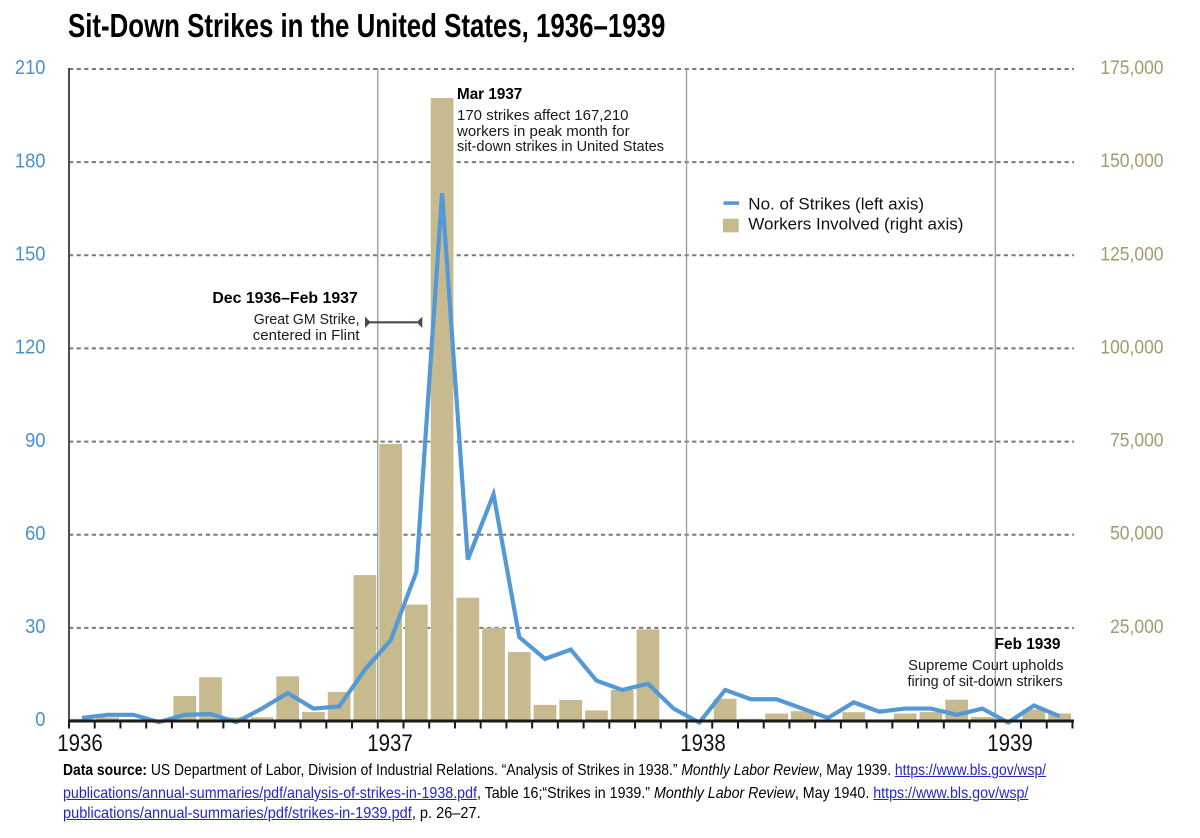  Describe the element at coordinates (1131, 254) in the screenshot. I see `svg-text: 125,000` at that location.